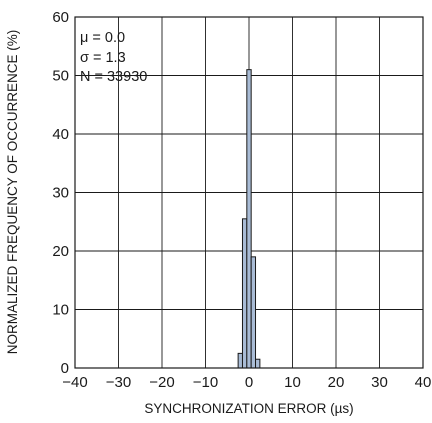  What do you see at coordinates (113, 77) in the screenshot?
I see `stat-count: N = 33930` at bounding box center [113, 77].